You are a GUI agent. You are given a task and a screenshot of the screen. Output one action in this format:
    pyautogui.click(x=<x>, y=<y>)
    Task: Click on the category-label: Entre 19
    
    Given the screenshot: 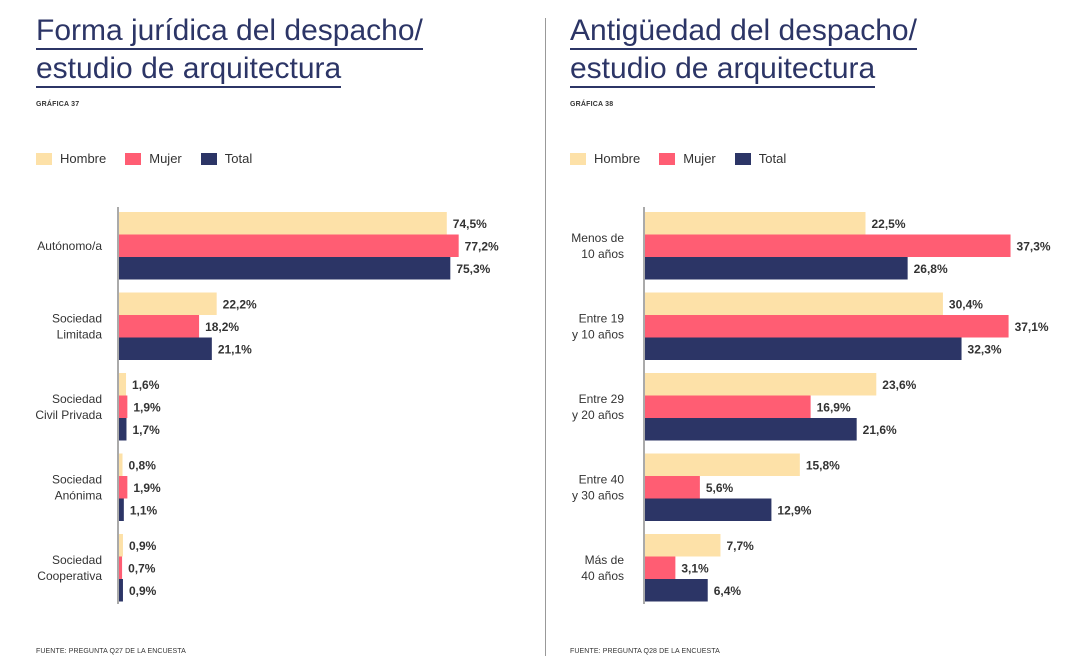 What is the action you would take?
    pyautogui.click(x=602, y=318)
    